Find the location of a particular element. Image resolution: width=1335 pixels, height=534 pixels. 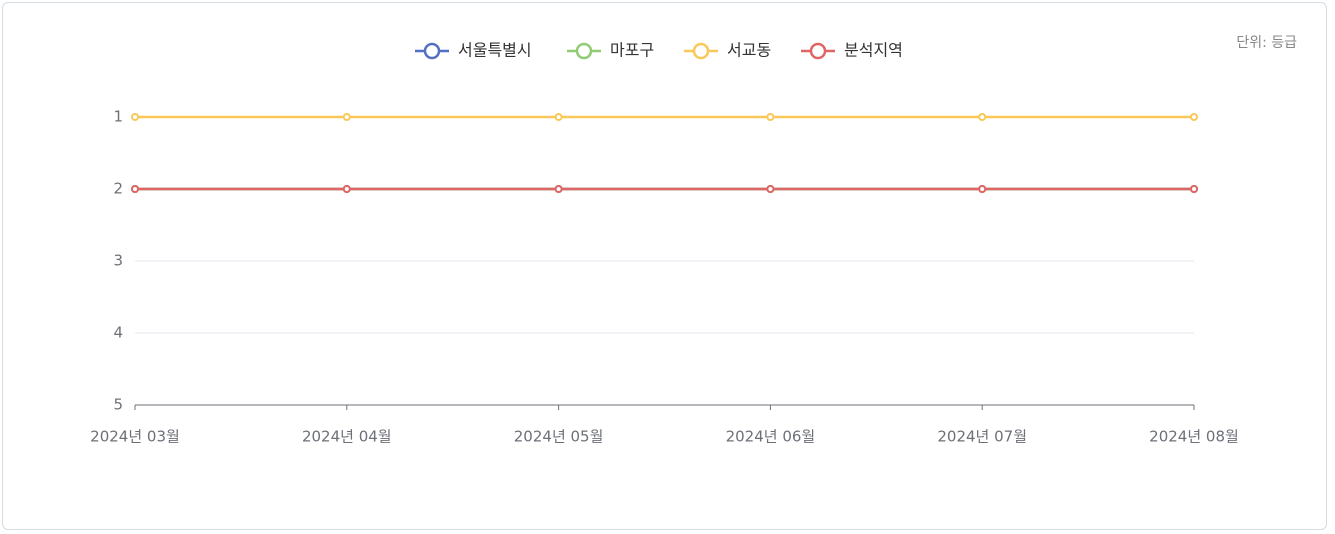

y-tick-label: 1 is located at coordinates (118, 117).